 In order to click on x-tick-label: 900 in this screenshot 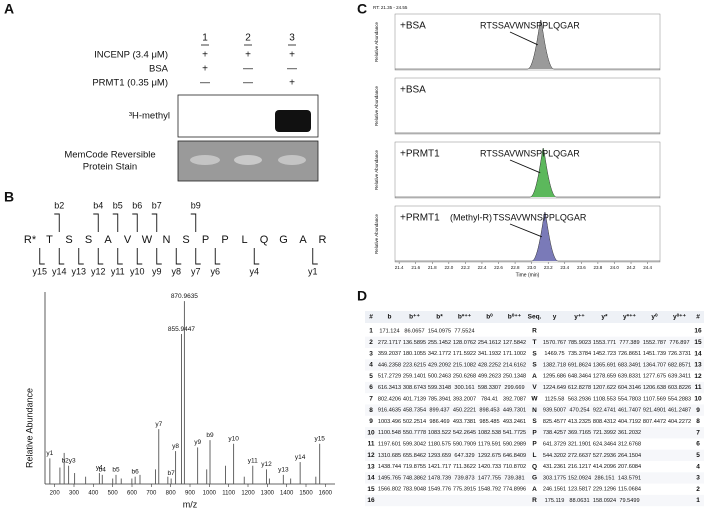, I will do `click(190, 494)`.